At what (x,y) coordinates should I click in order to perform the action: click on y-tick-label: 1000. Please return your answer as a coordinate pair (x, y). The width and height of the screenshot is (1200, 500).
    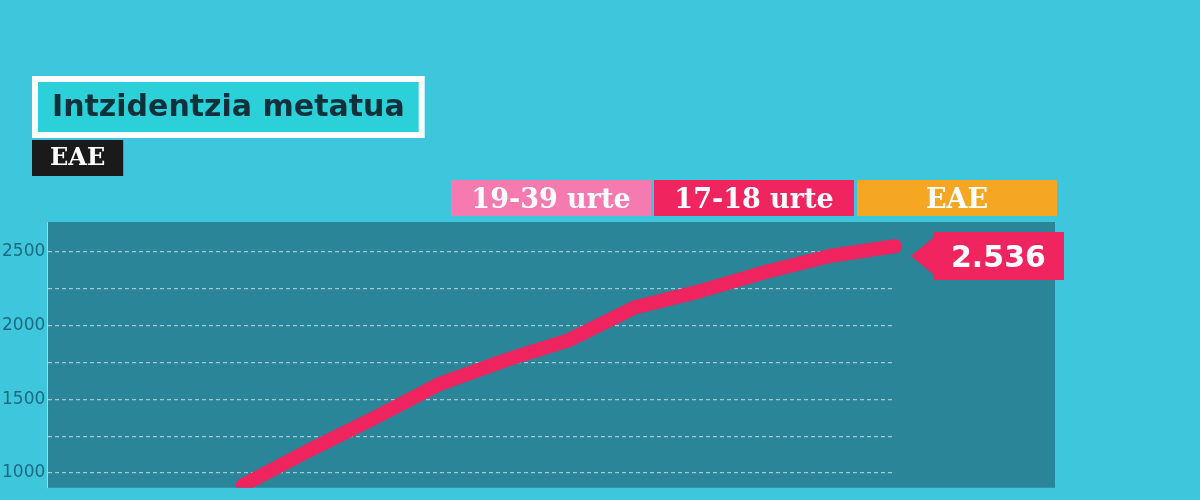
    Looking at the image, I should click on (24, 471).